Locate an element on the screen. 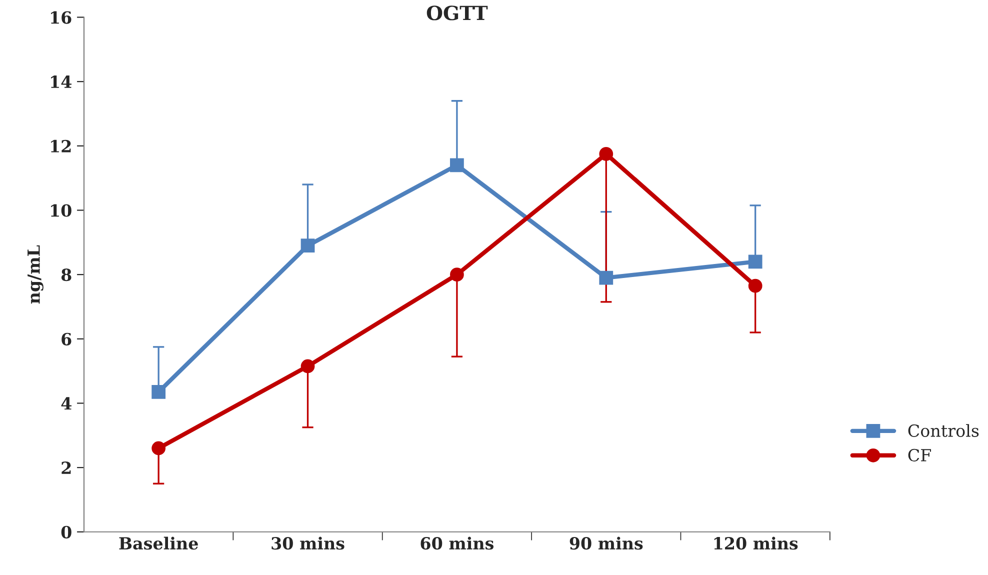 This screenshot has width=988, height=575. x-tick-label: 30 mins is located at coordinates (308, 543).